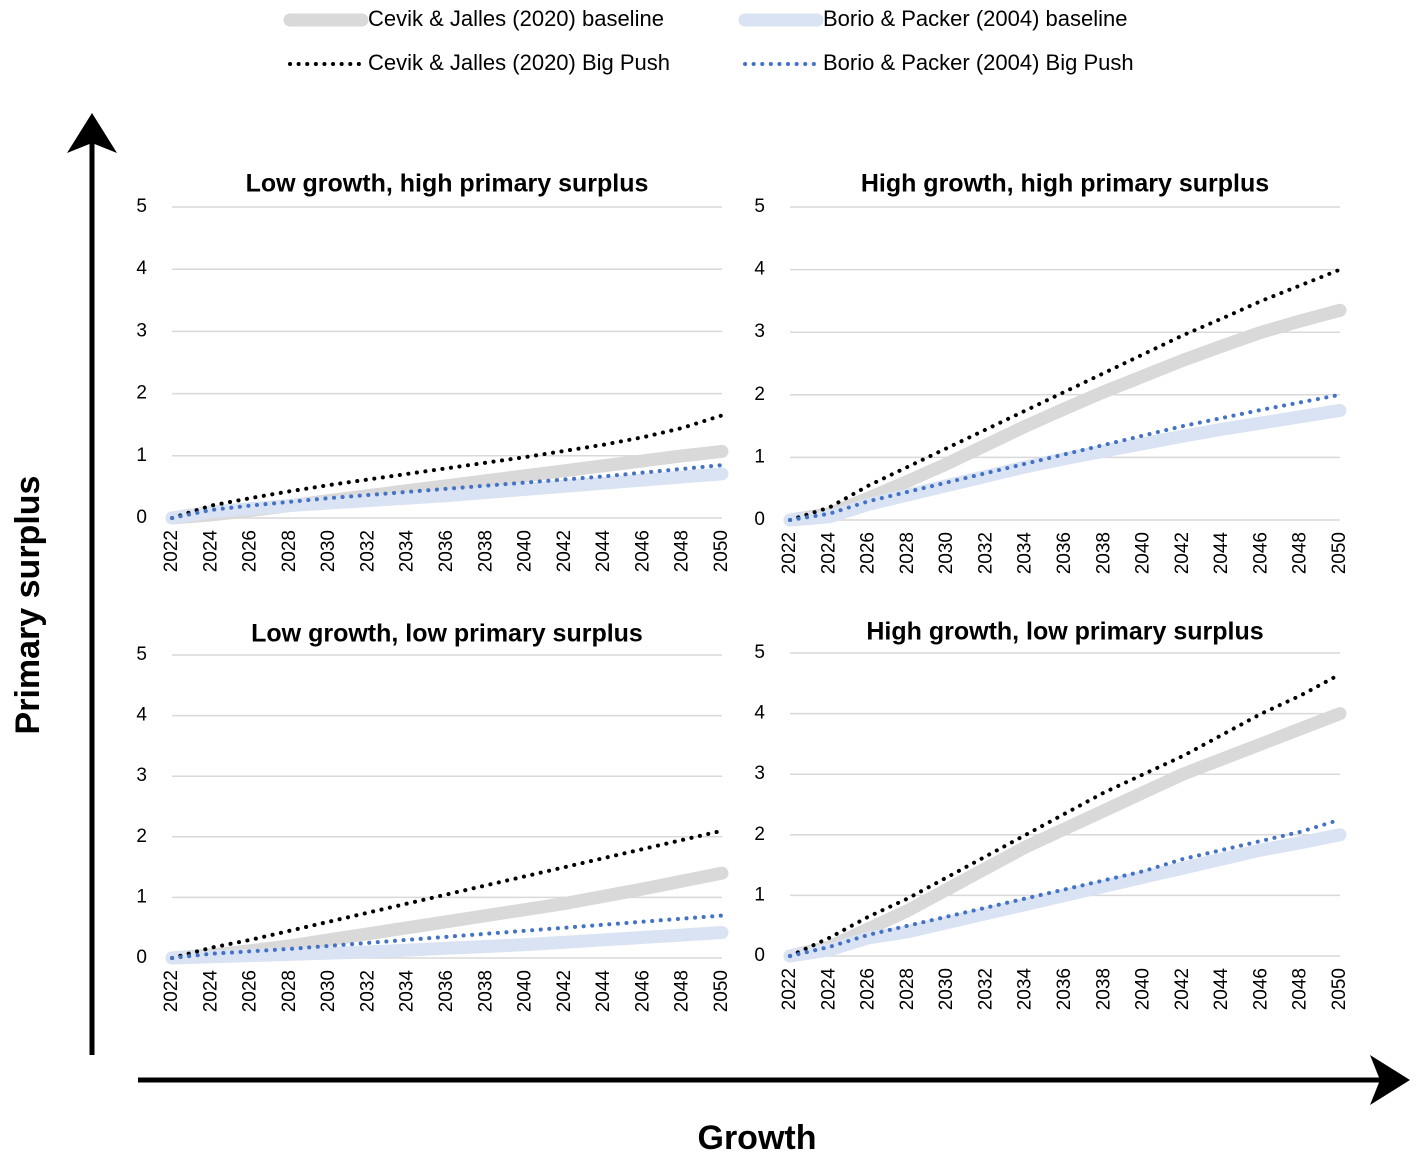 The height and width of the screenshot is (1161, 1416). What do you see at coordinates (975, 18) in the screenshot?
I see `legend-label: Borio & Packer (2004) baseline` at bounding box center [975, 18].